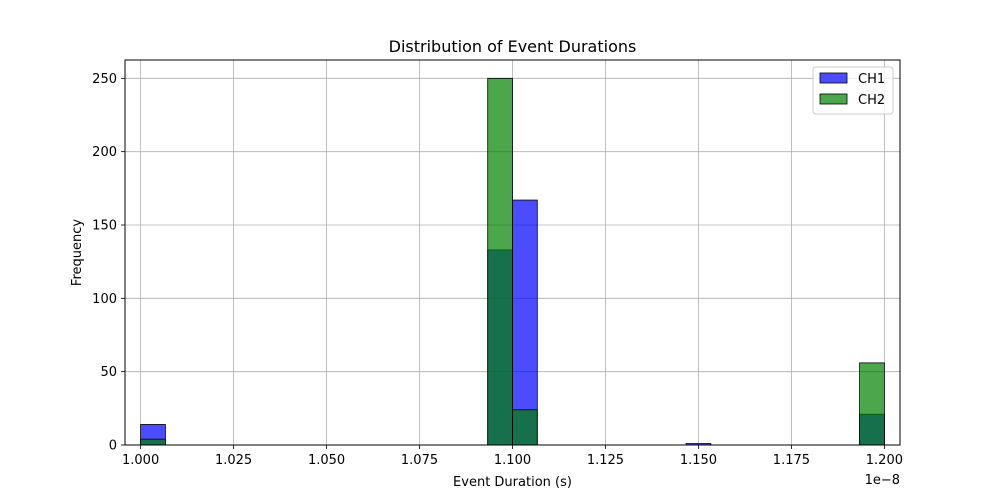  Describe the element at coordinates (512, 482) in the screenshot. I see `x-axis-label: Event Duration (s)` at that location.